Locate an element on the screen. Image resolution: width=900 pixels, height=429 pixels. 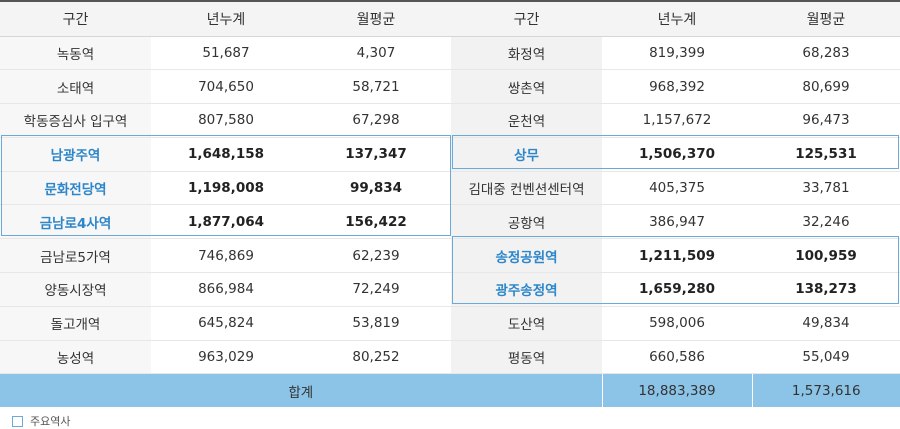
station-name-major: 광주송정역 is located at coordinates (526, 289).